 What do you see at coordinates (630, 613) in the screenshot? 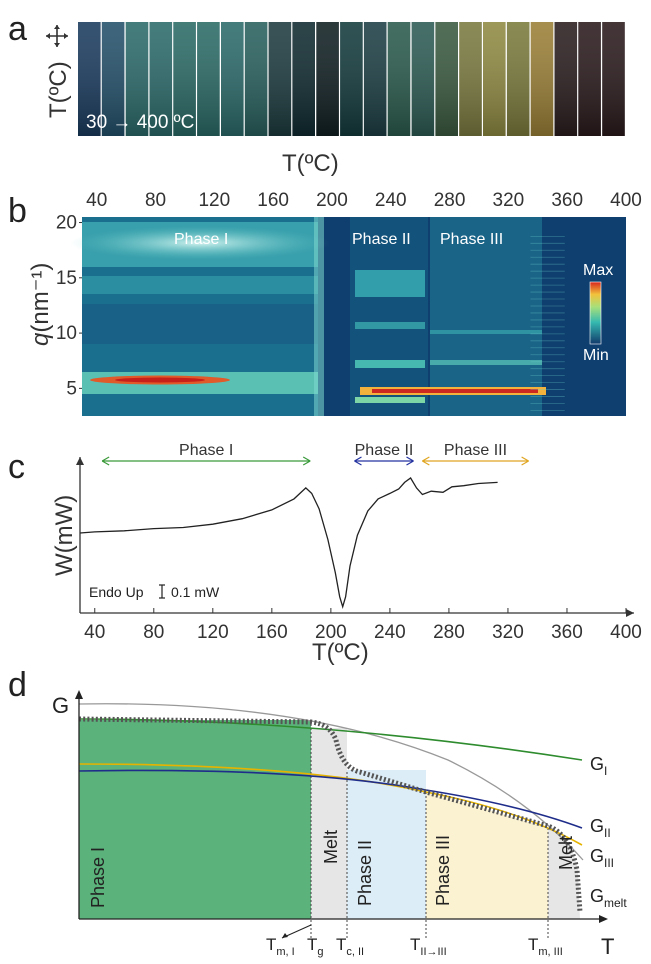
I see `panel-c-x-arrow-icon` at bounding box center [630, 613].